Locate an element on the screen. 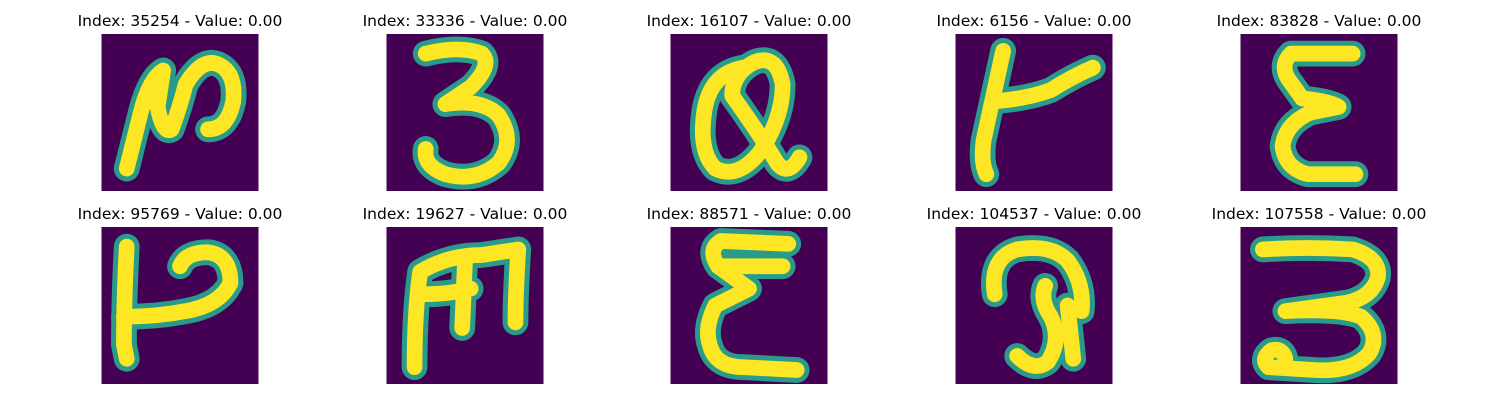 The height and width of the screenshot is (400, 1500). panel-8: Index: 88571 - Value: 0.00 is located at coordinates (749, 297).